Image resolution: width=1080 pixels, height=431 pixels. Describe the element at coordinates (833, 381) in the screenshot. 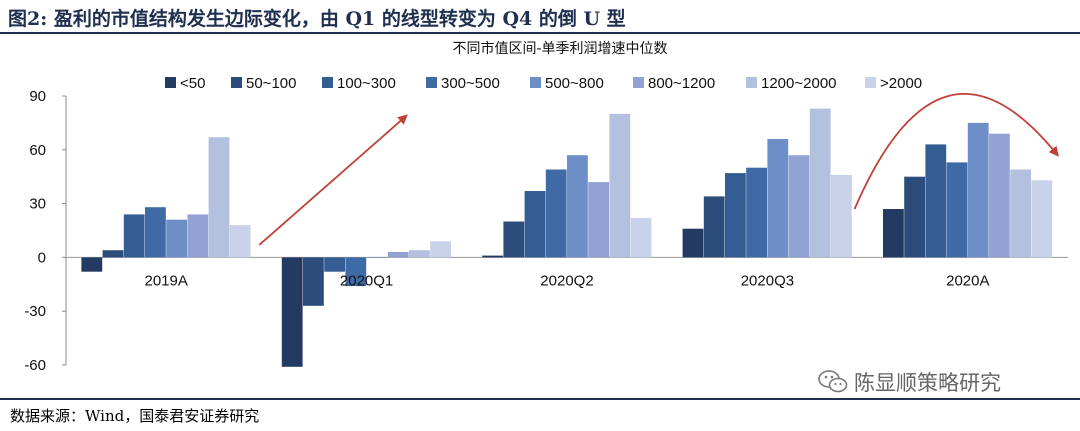

I see `wechat-icon` at that location.